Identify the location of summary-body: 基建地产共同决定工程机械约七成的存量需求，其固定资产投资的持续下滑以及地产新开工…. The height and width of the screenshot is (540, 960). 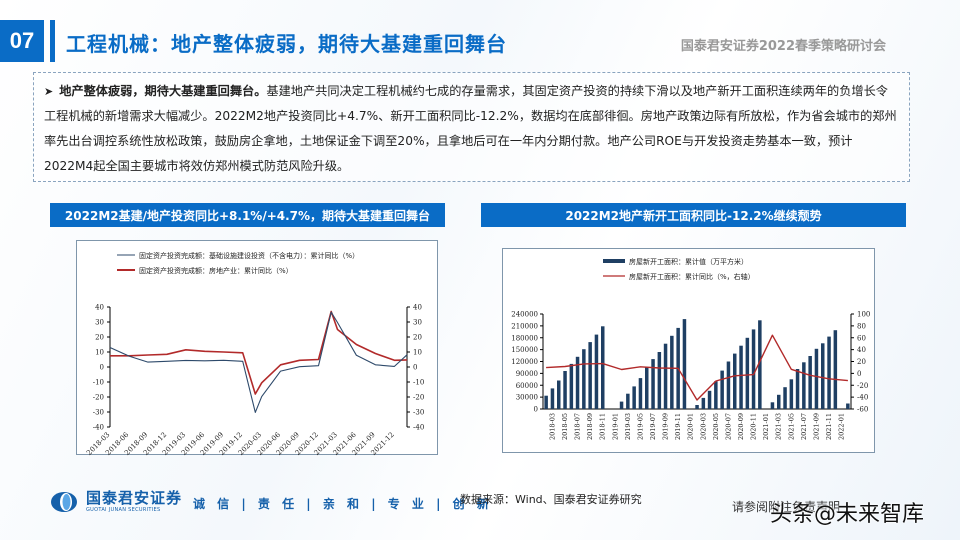
(470, 128).